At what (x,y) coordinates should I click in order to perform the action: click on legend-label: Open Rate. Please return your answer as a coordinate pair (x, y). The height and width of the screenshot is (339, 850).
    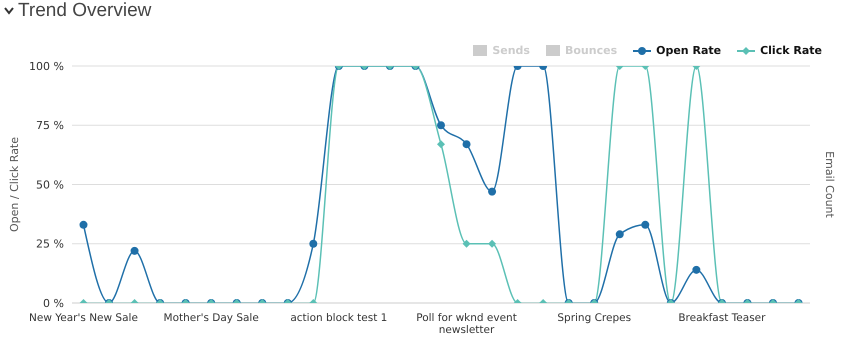
    Looking at the image, I should click on (689, 50).